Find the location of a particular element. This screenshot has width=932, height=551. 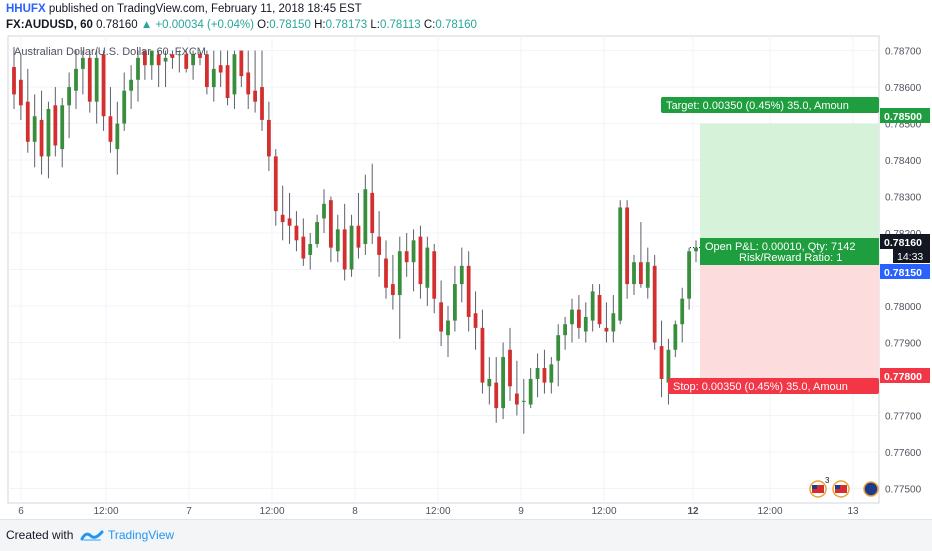

stop-label-box is located at coordinates (773, 386).